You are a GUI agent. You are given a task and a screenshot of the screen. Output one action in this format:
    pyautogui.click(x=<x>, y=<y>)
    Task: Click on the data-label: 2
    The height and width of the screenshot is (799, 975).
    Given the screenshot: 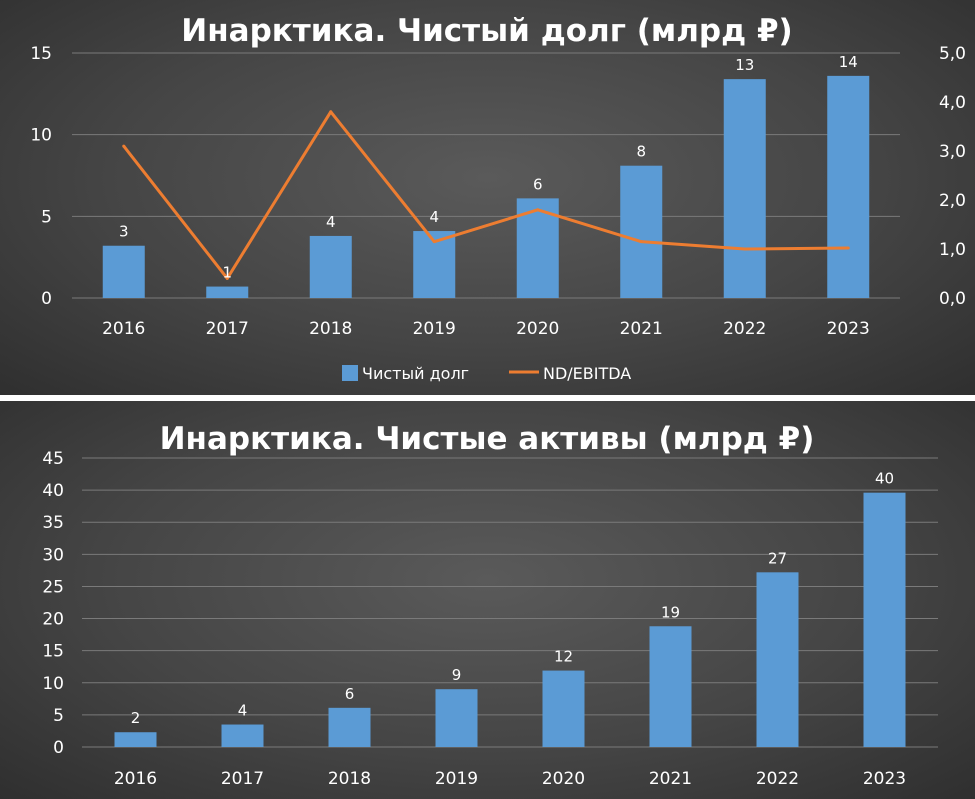 What is the action you would take?
    pyautogui.click(x=136, y=718)
    